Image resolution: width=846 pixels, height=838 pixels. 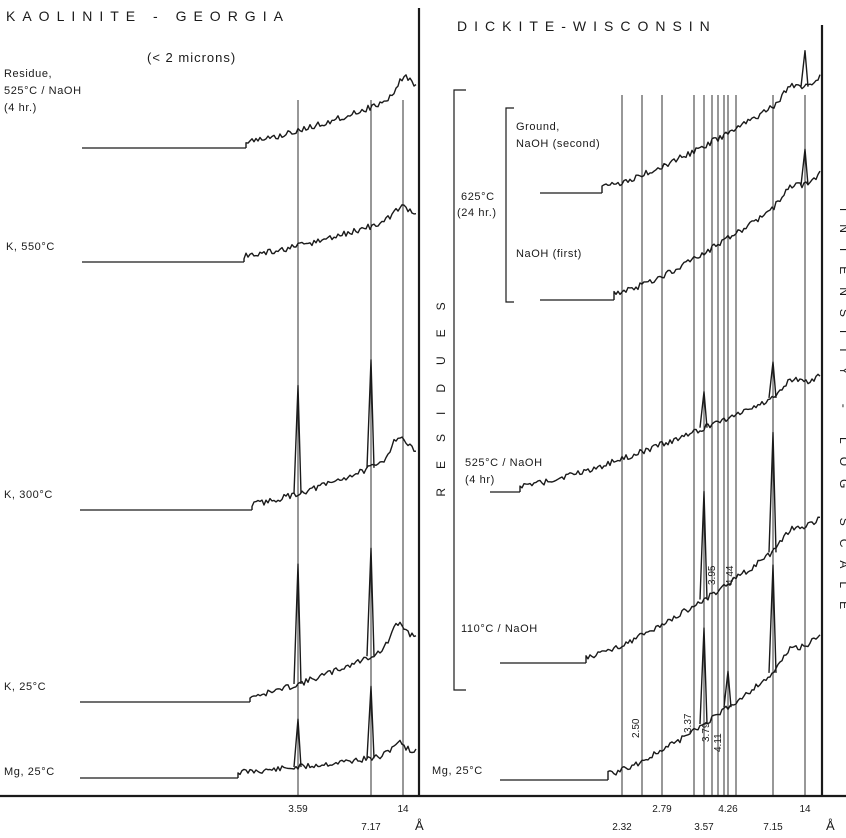 I want to click on right-series-label: Mg, 25°C, so click(x=457, y=771).